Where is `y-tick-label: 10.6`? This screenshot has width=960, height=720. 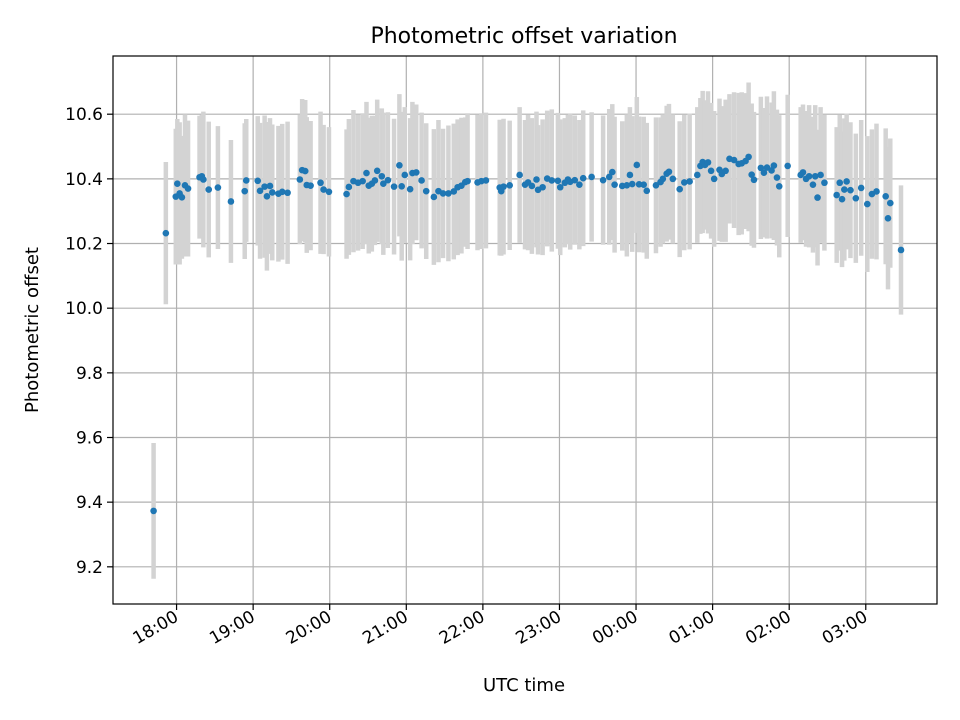
y-tick-label: 10.6 is located at coordinates (84, 115).